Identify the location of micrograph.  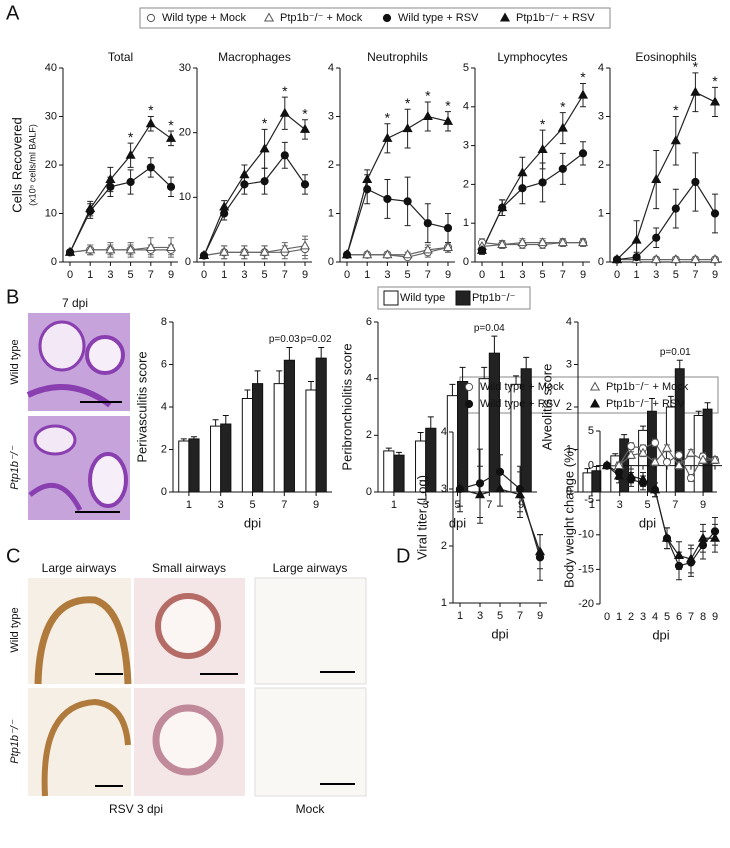
(80, 631).